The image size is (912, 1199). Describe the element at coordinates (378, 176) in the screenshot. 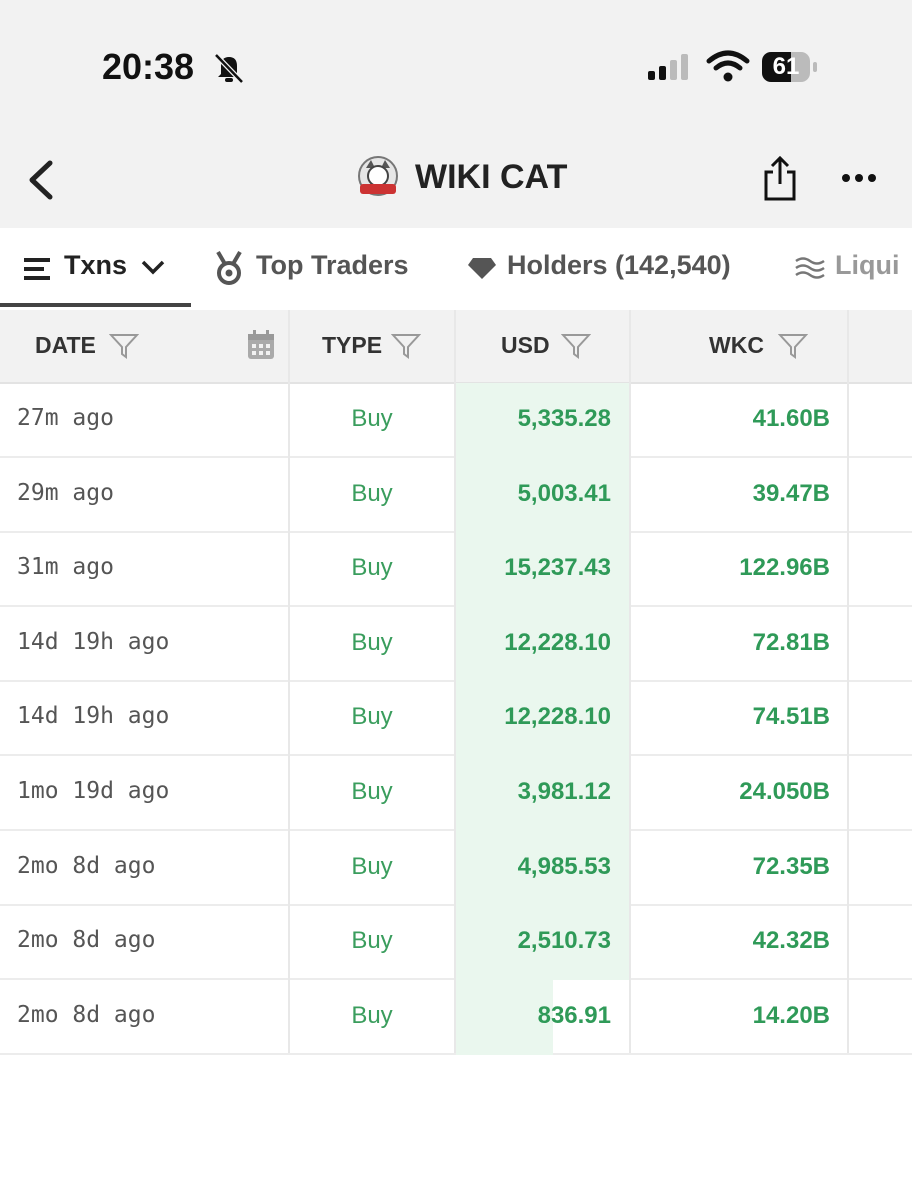

I see `token-logo` at that location.